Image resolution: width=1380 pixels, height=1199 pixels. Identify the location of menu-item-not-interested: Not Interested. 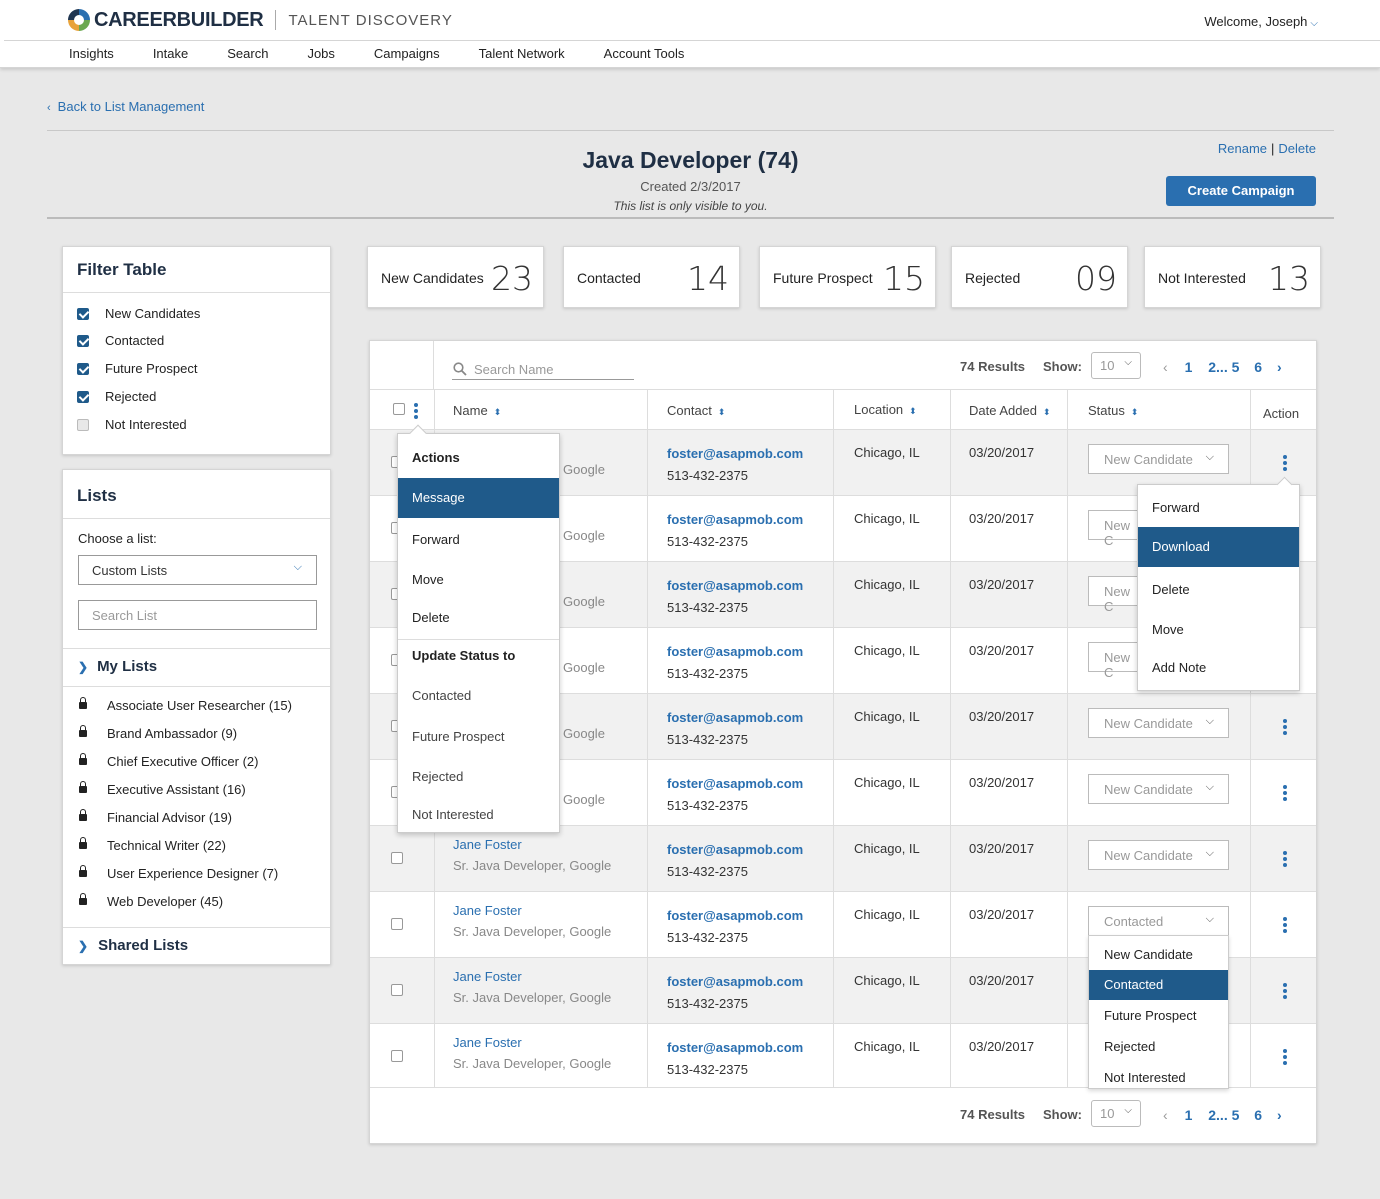
(453, 814).